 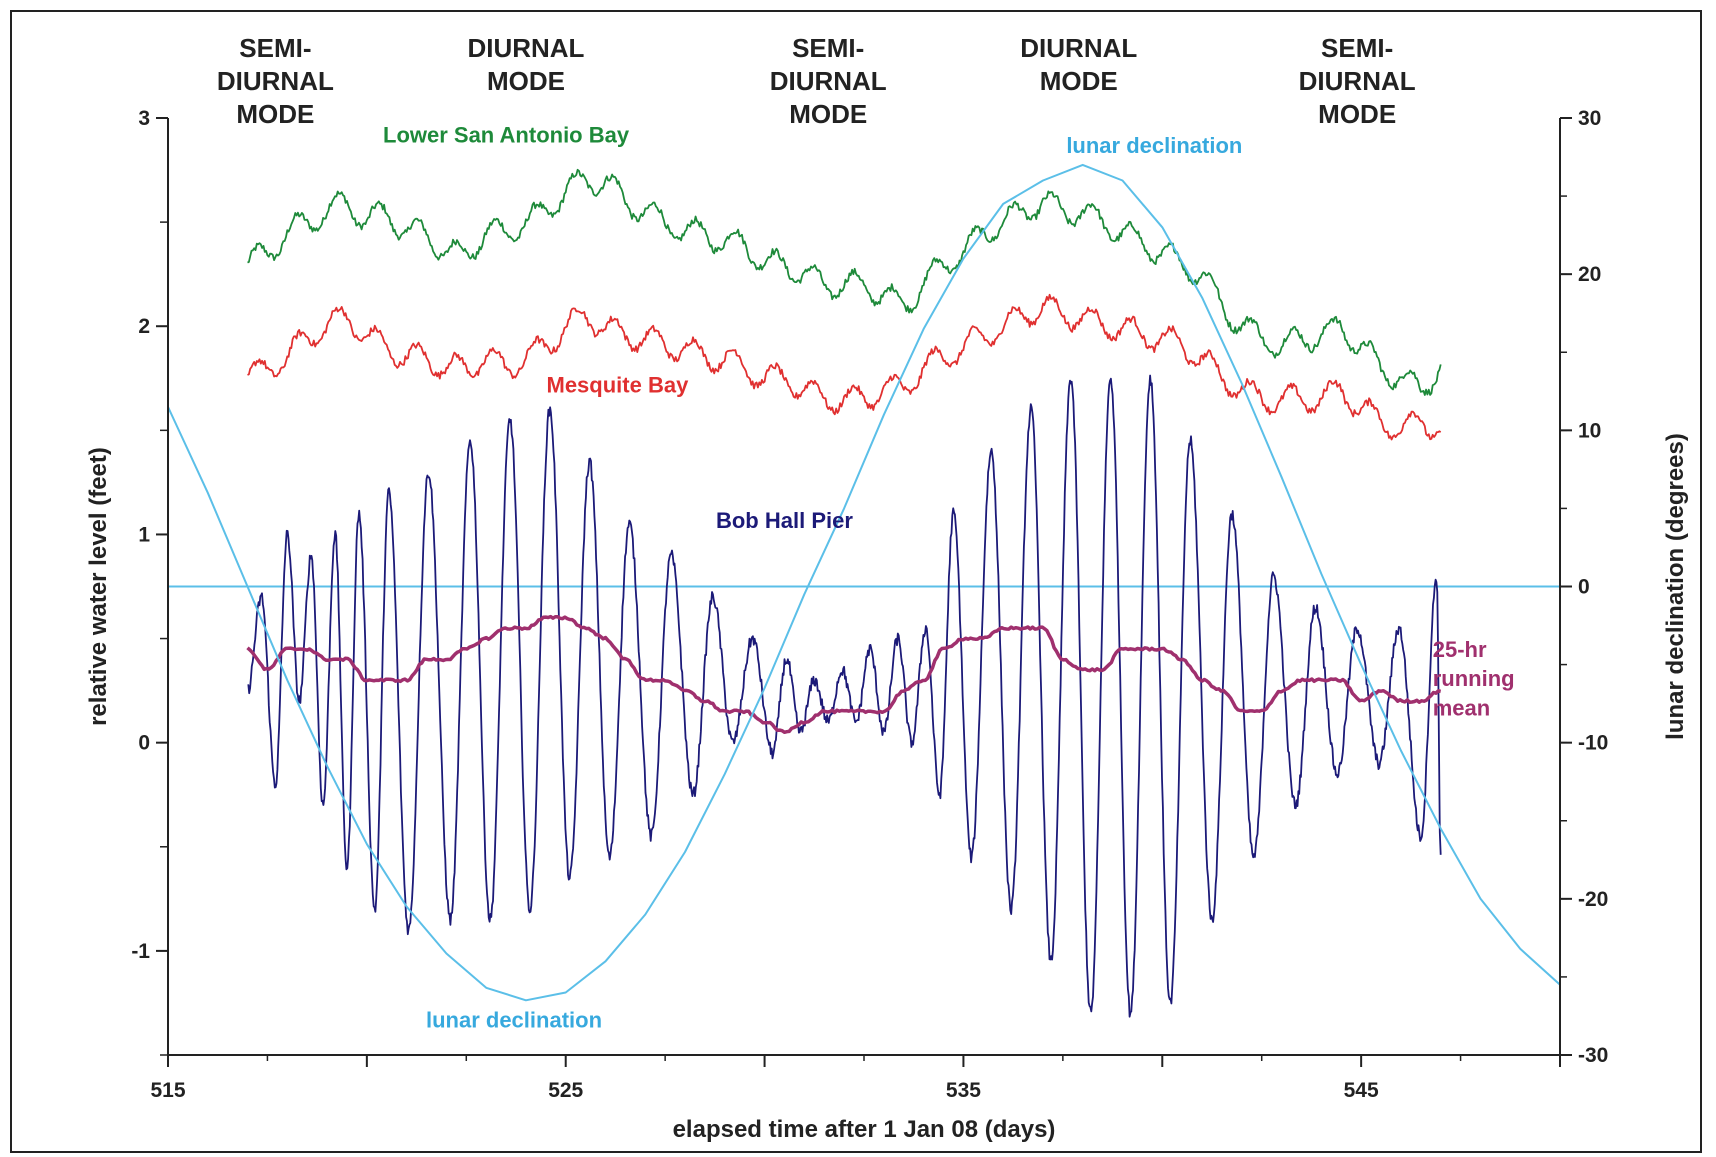 What do you see at coordinates (144, 326) in the screenshot?
I see `y-tick-label: 2` at bounding box center [144, 326].